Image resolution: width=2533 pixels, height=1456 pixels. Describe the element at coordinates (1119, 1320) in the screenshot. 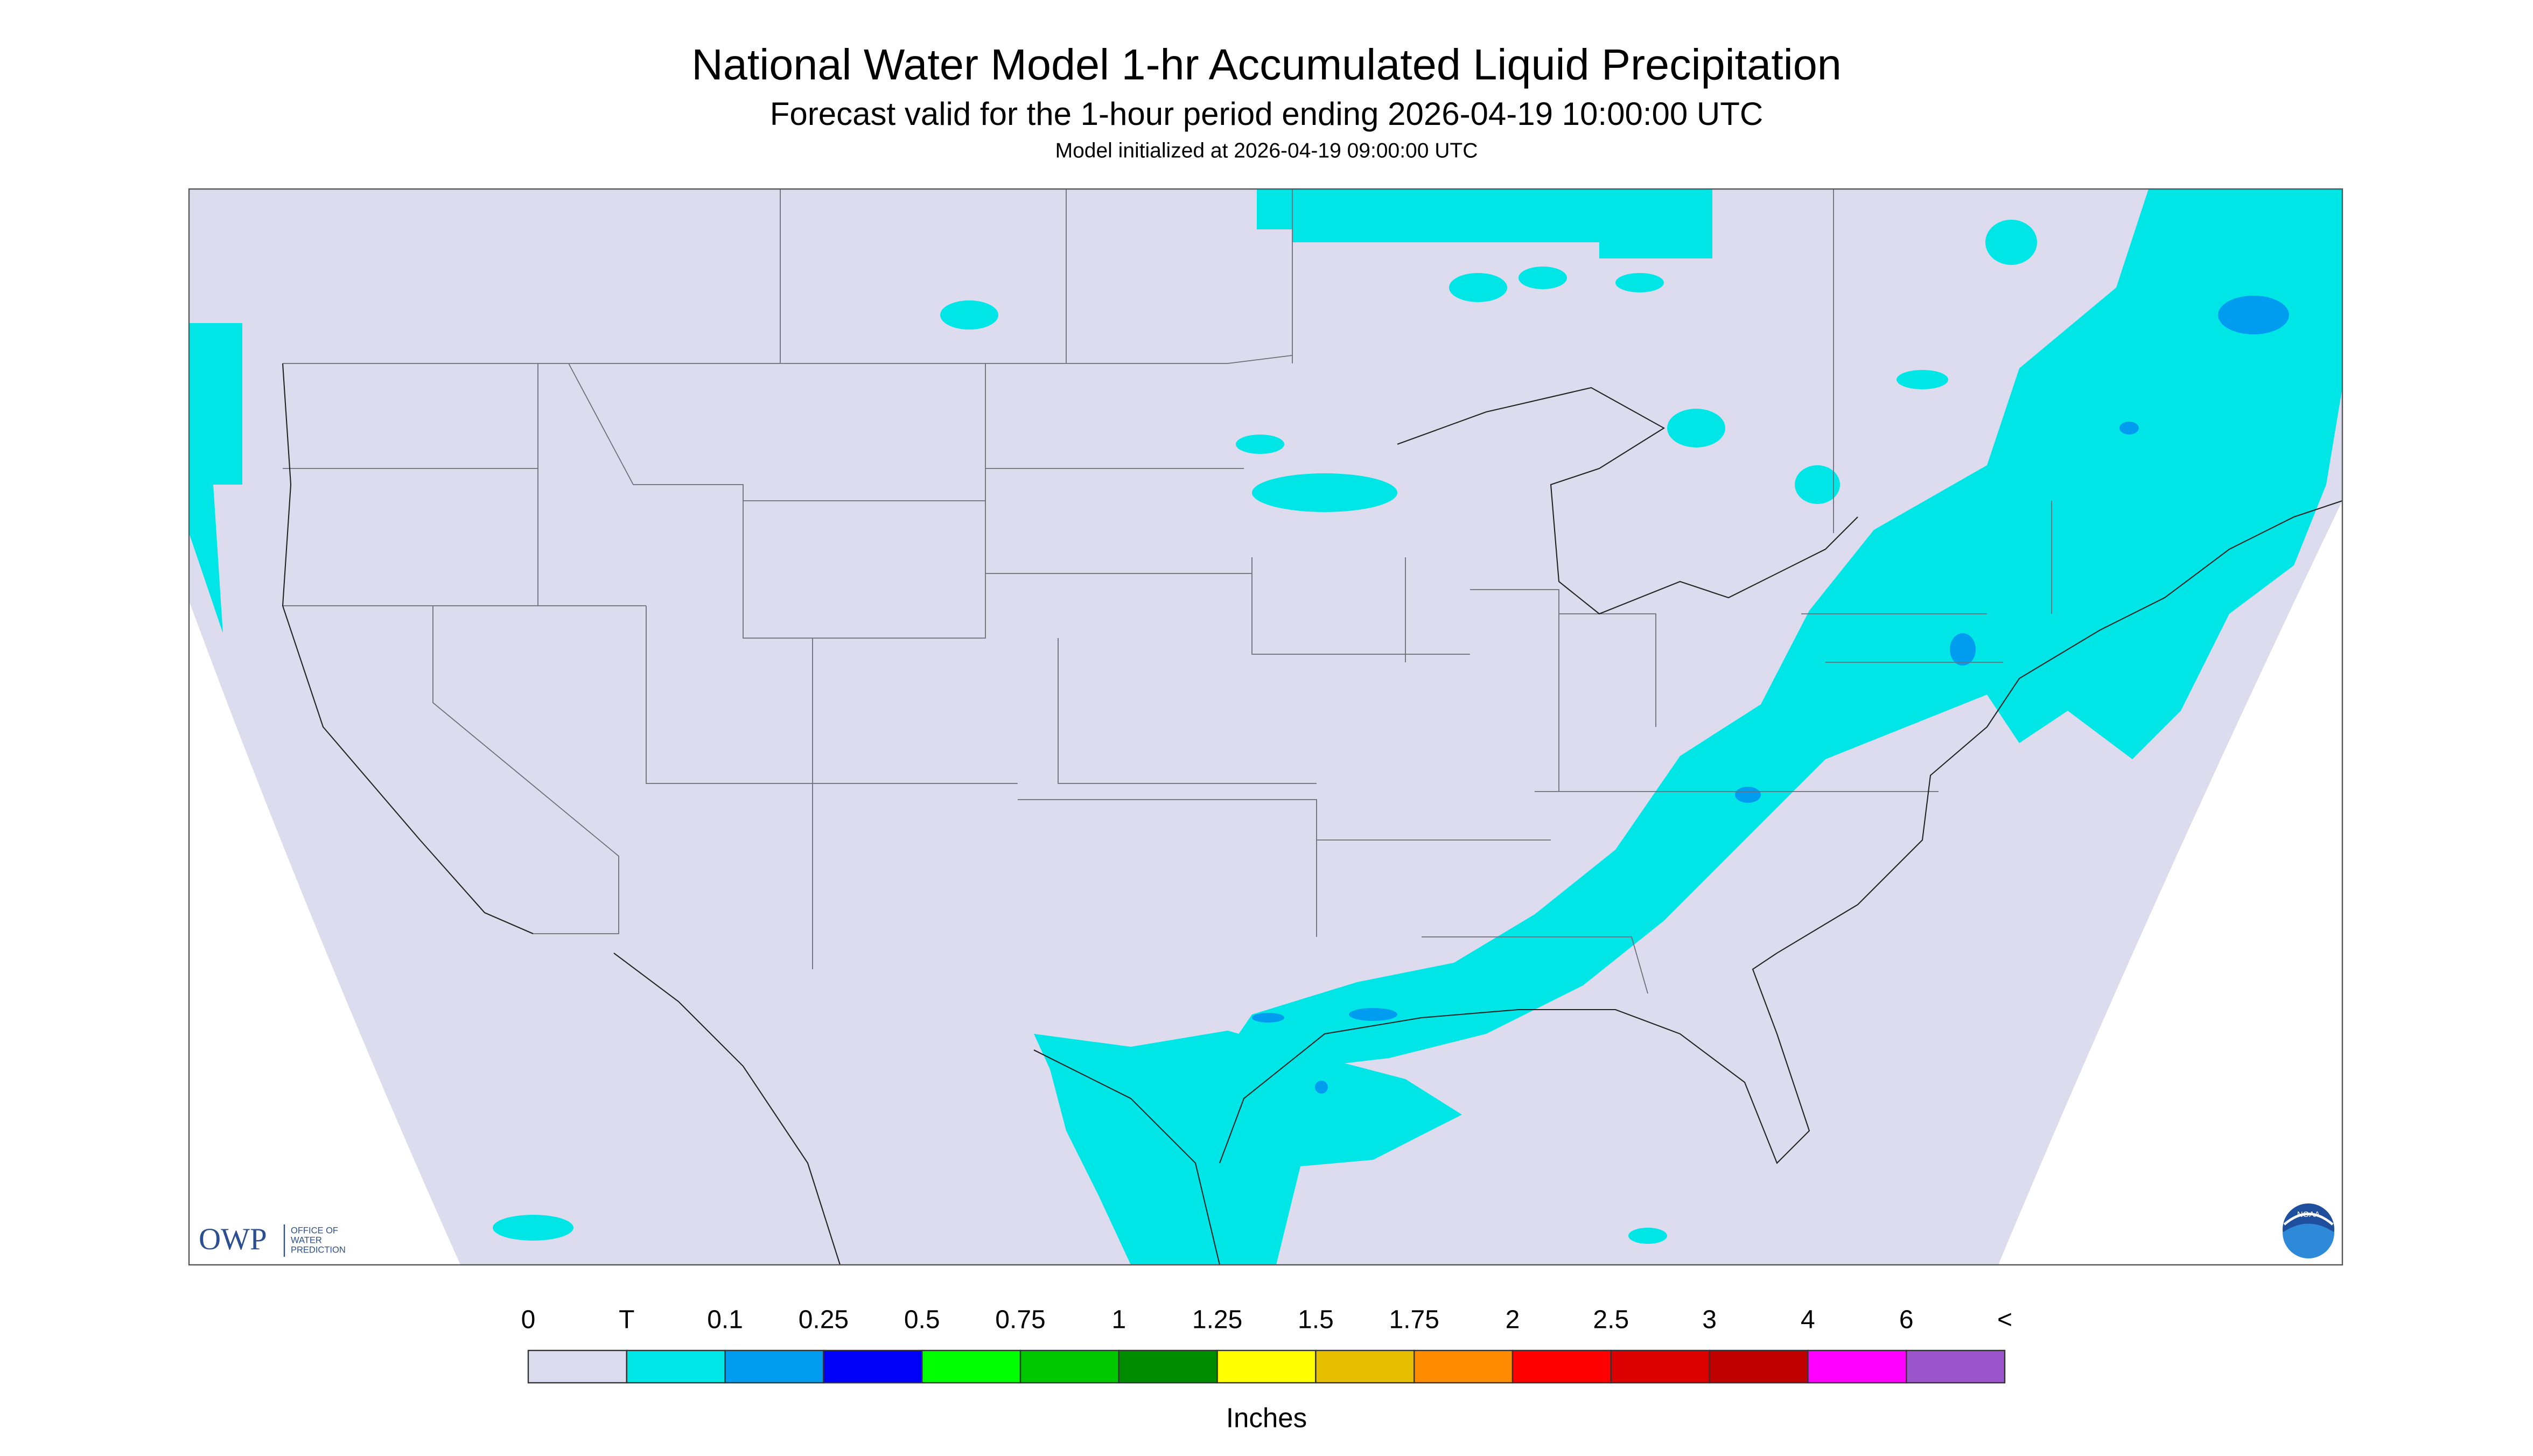

I see `colorbar-label: 1` at that location.